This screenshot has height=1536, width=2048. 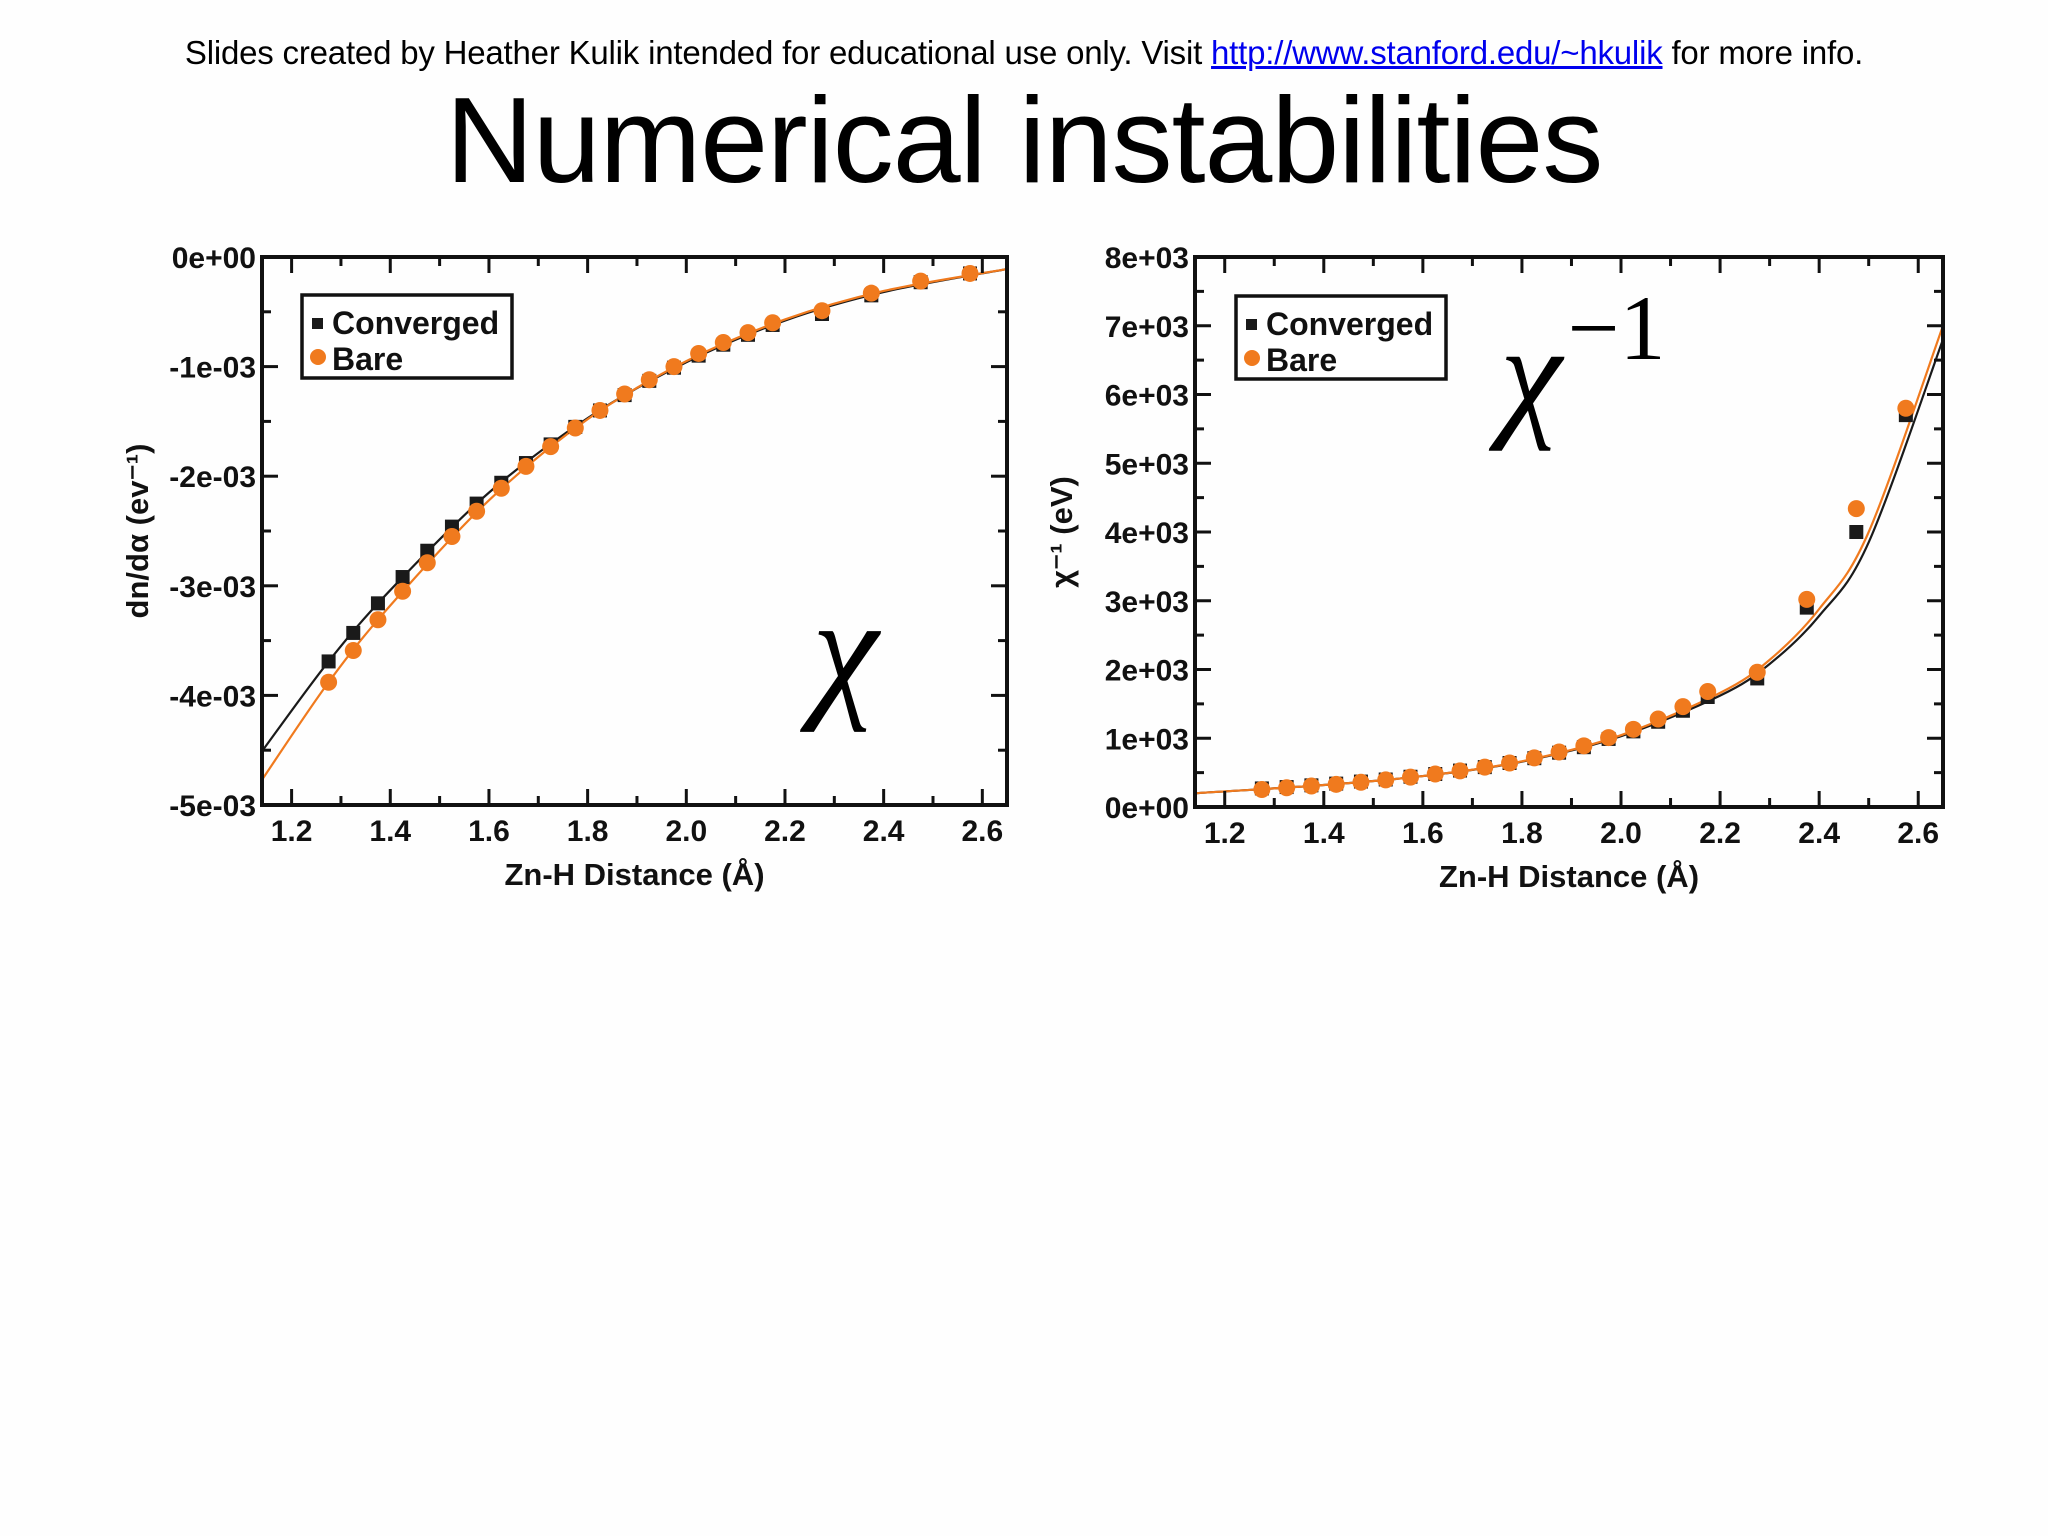 What do you see at coordinates (1061, 532) in the screenshot?
I see `y-axis-title: χ⁻¹ (eV)` at bounding box center [1061, 532].